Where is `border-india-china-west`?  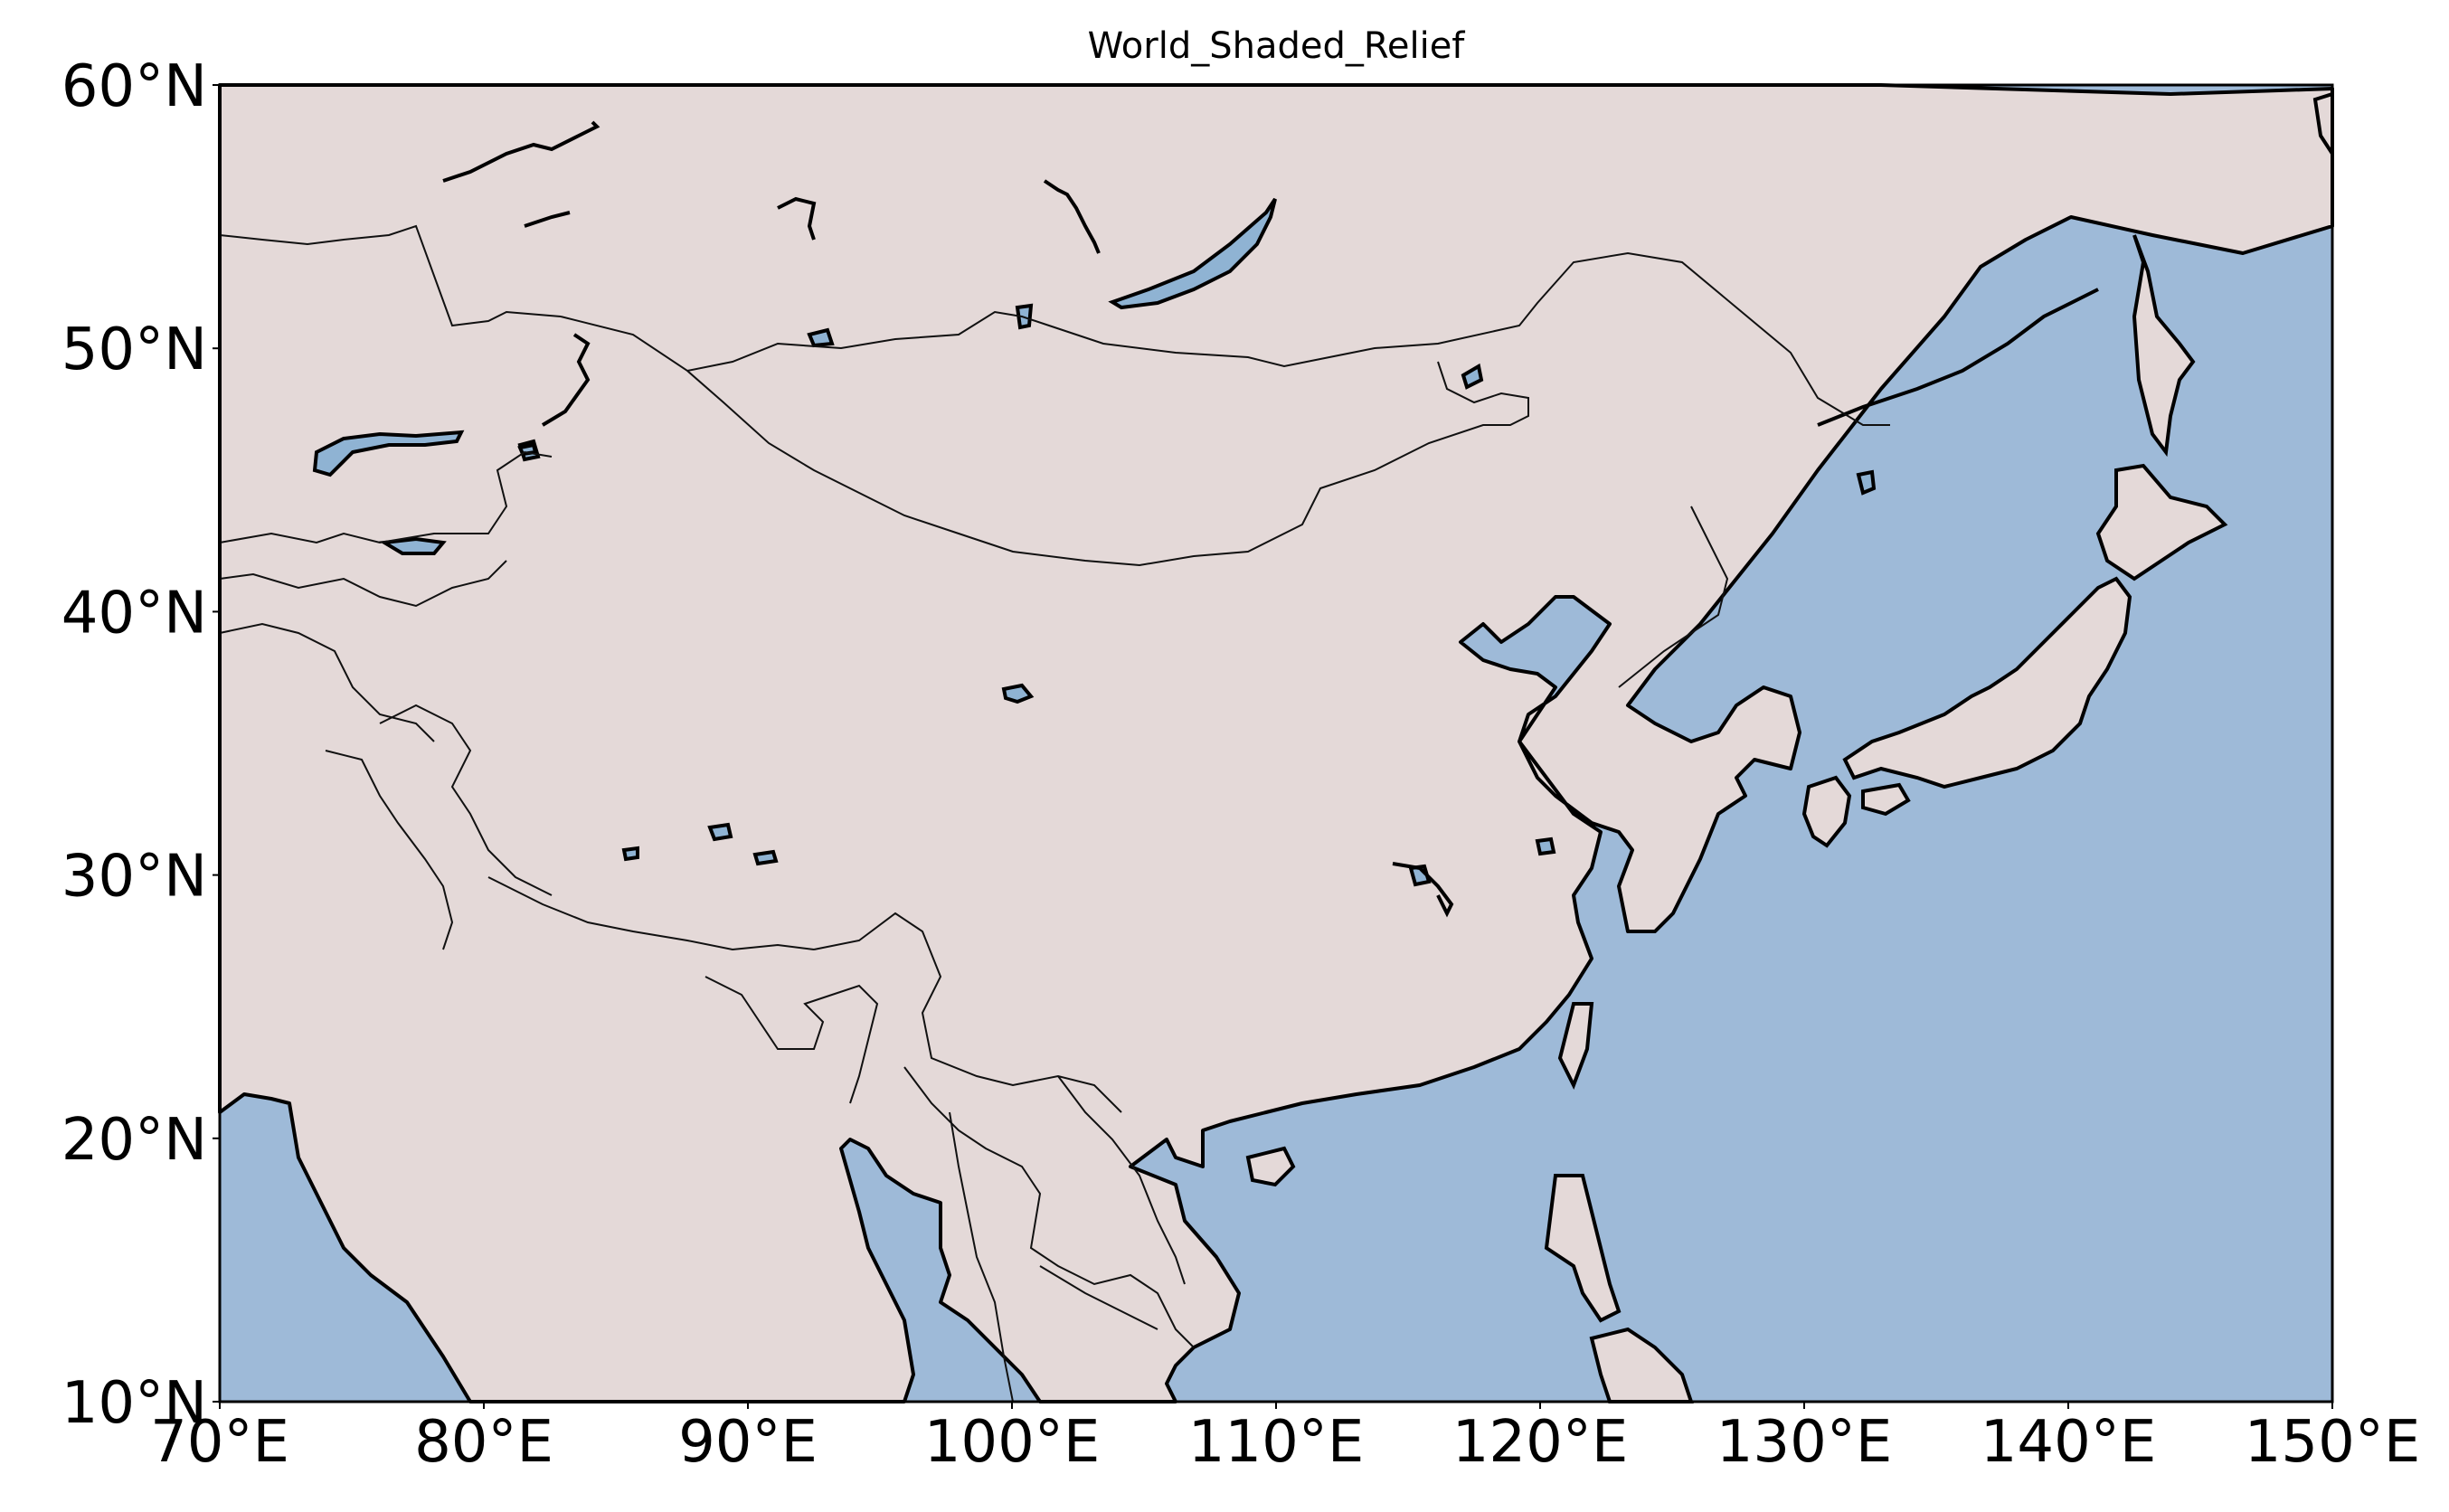
border-india-china-west is located at coordinates (466, 800).